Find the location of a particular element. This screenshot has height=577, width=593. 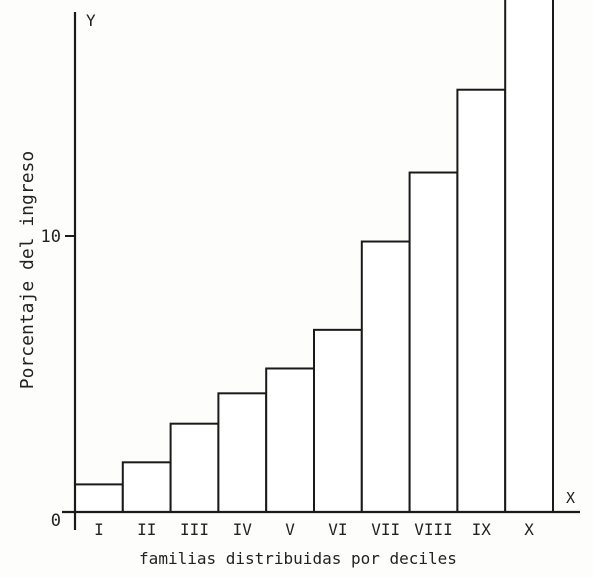

x-axis-letter: X is located at coordinates (570, 498).